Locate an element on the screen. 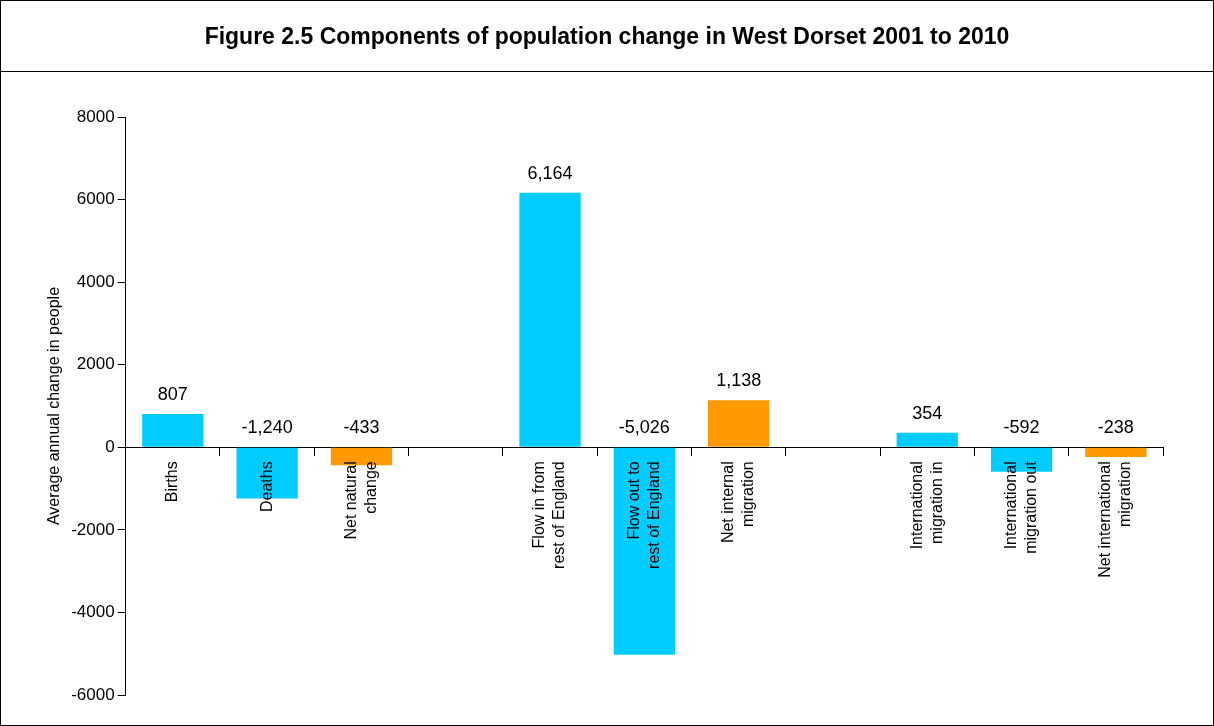 The width and height of the screenshot is (1214, 726). y-tick-label: 6000 is located at coordinates (95, 199).